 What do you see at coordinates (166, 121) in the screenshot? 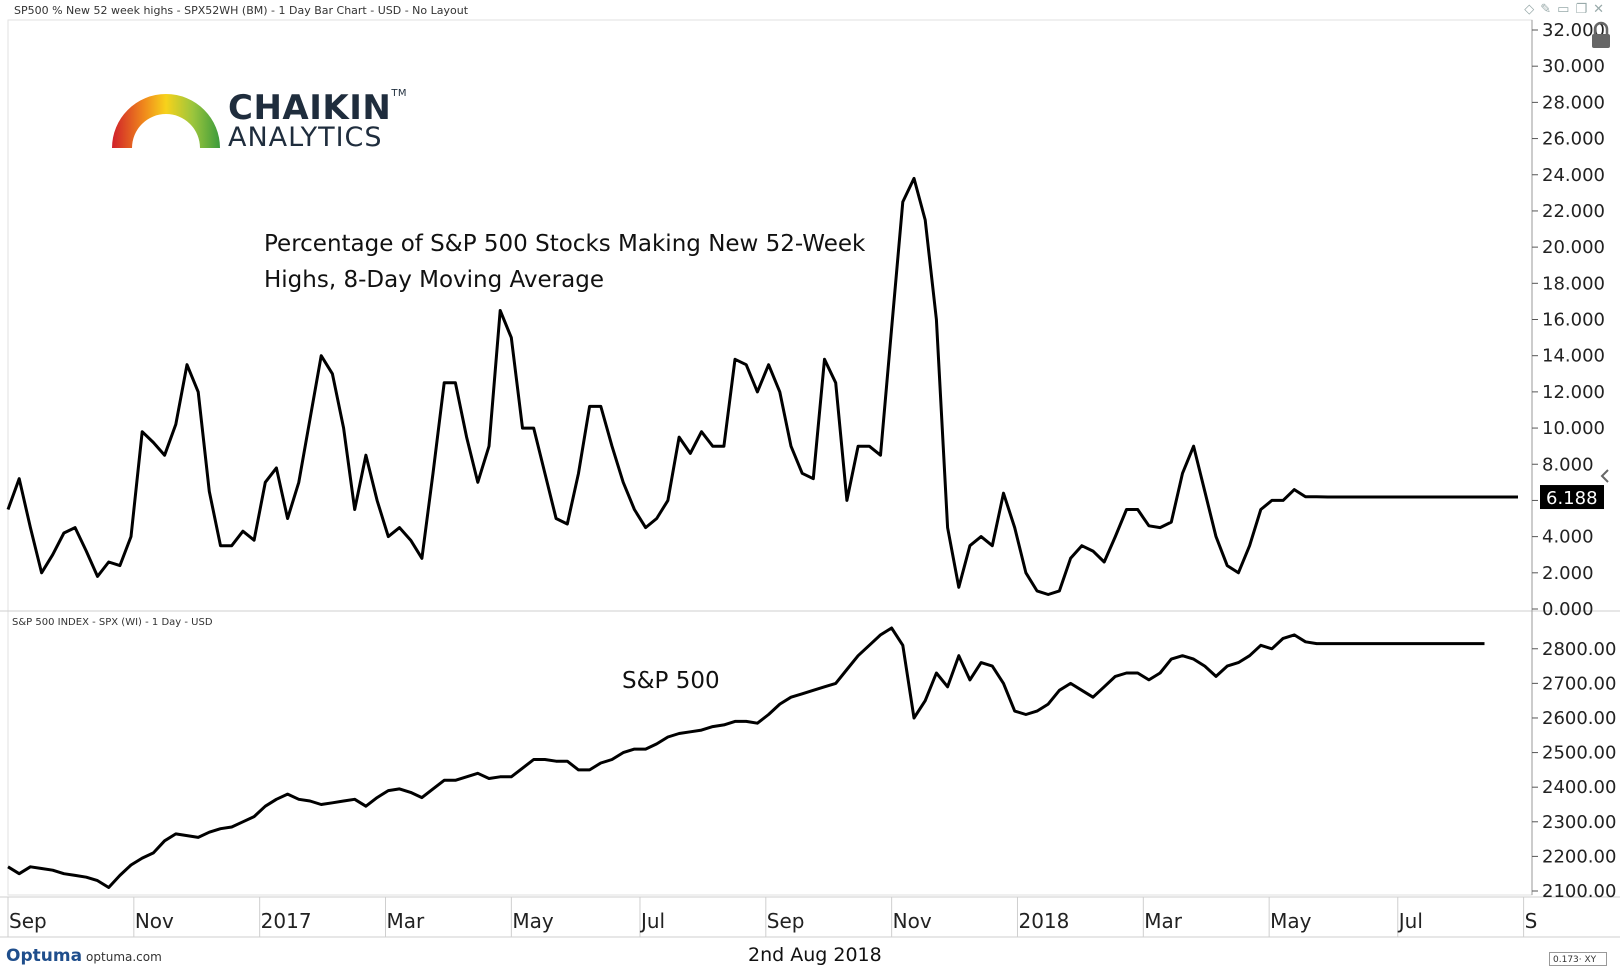
I see `gauge-logo-icon` at bounding box center [166, 121].